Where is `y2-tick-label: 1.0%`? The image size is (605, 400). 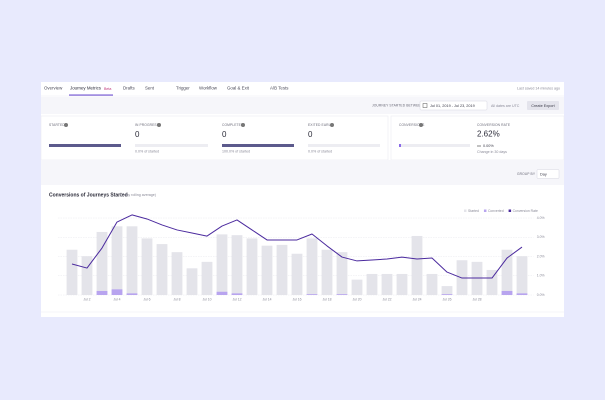
y2-tick-label: 1.0% is located at coordinates (541, 276).